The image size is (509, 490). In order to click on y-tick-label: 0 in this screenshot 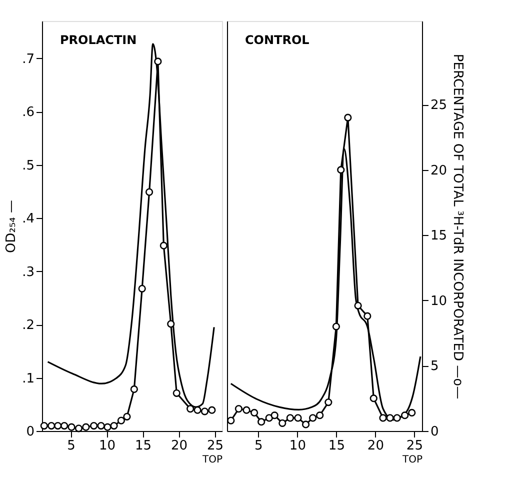, I will do `click(30, 432)`.